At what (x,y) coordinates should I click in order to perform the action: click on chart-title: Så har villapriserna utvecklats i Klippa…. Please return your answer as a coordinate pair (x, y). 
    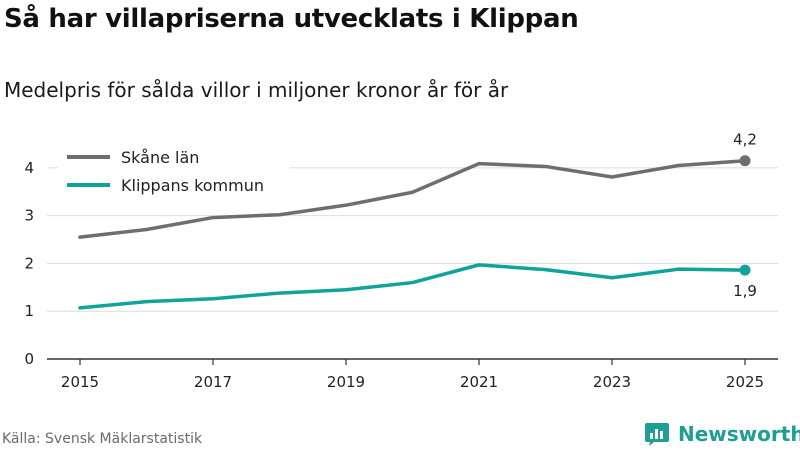
    Looking at the image, I should click on (291, 19).